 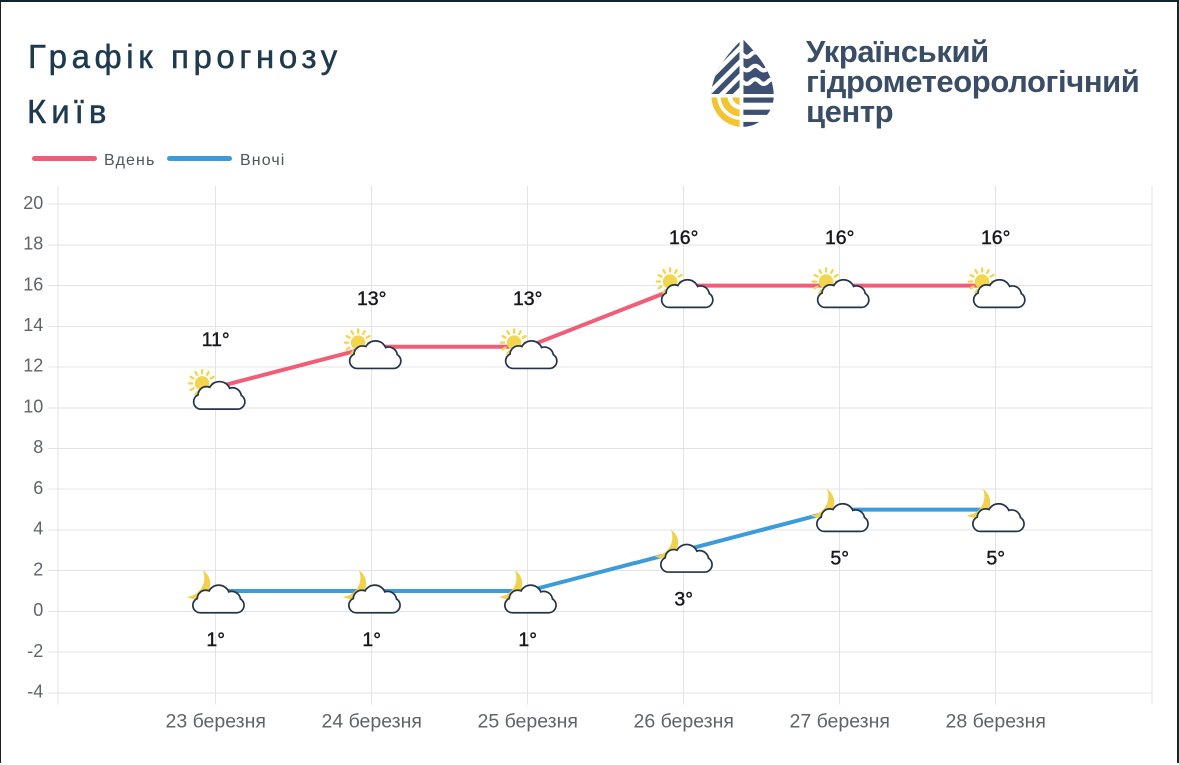 I want to click on svg-text: -4, so click(x=35, y=692).